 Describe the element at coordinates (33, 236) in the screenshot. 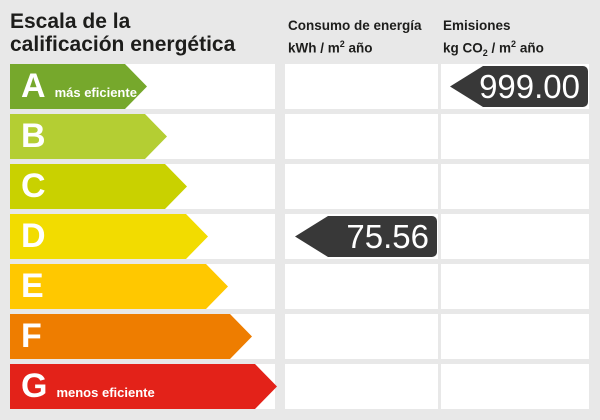

I see `rating-letter: D` at that location.